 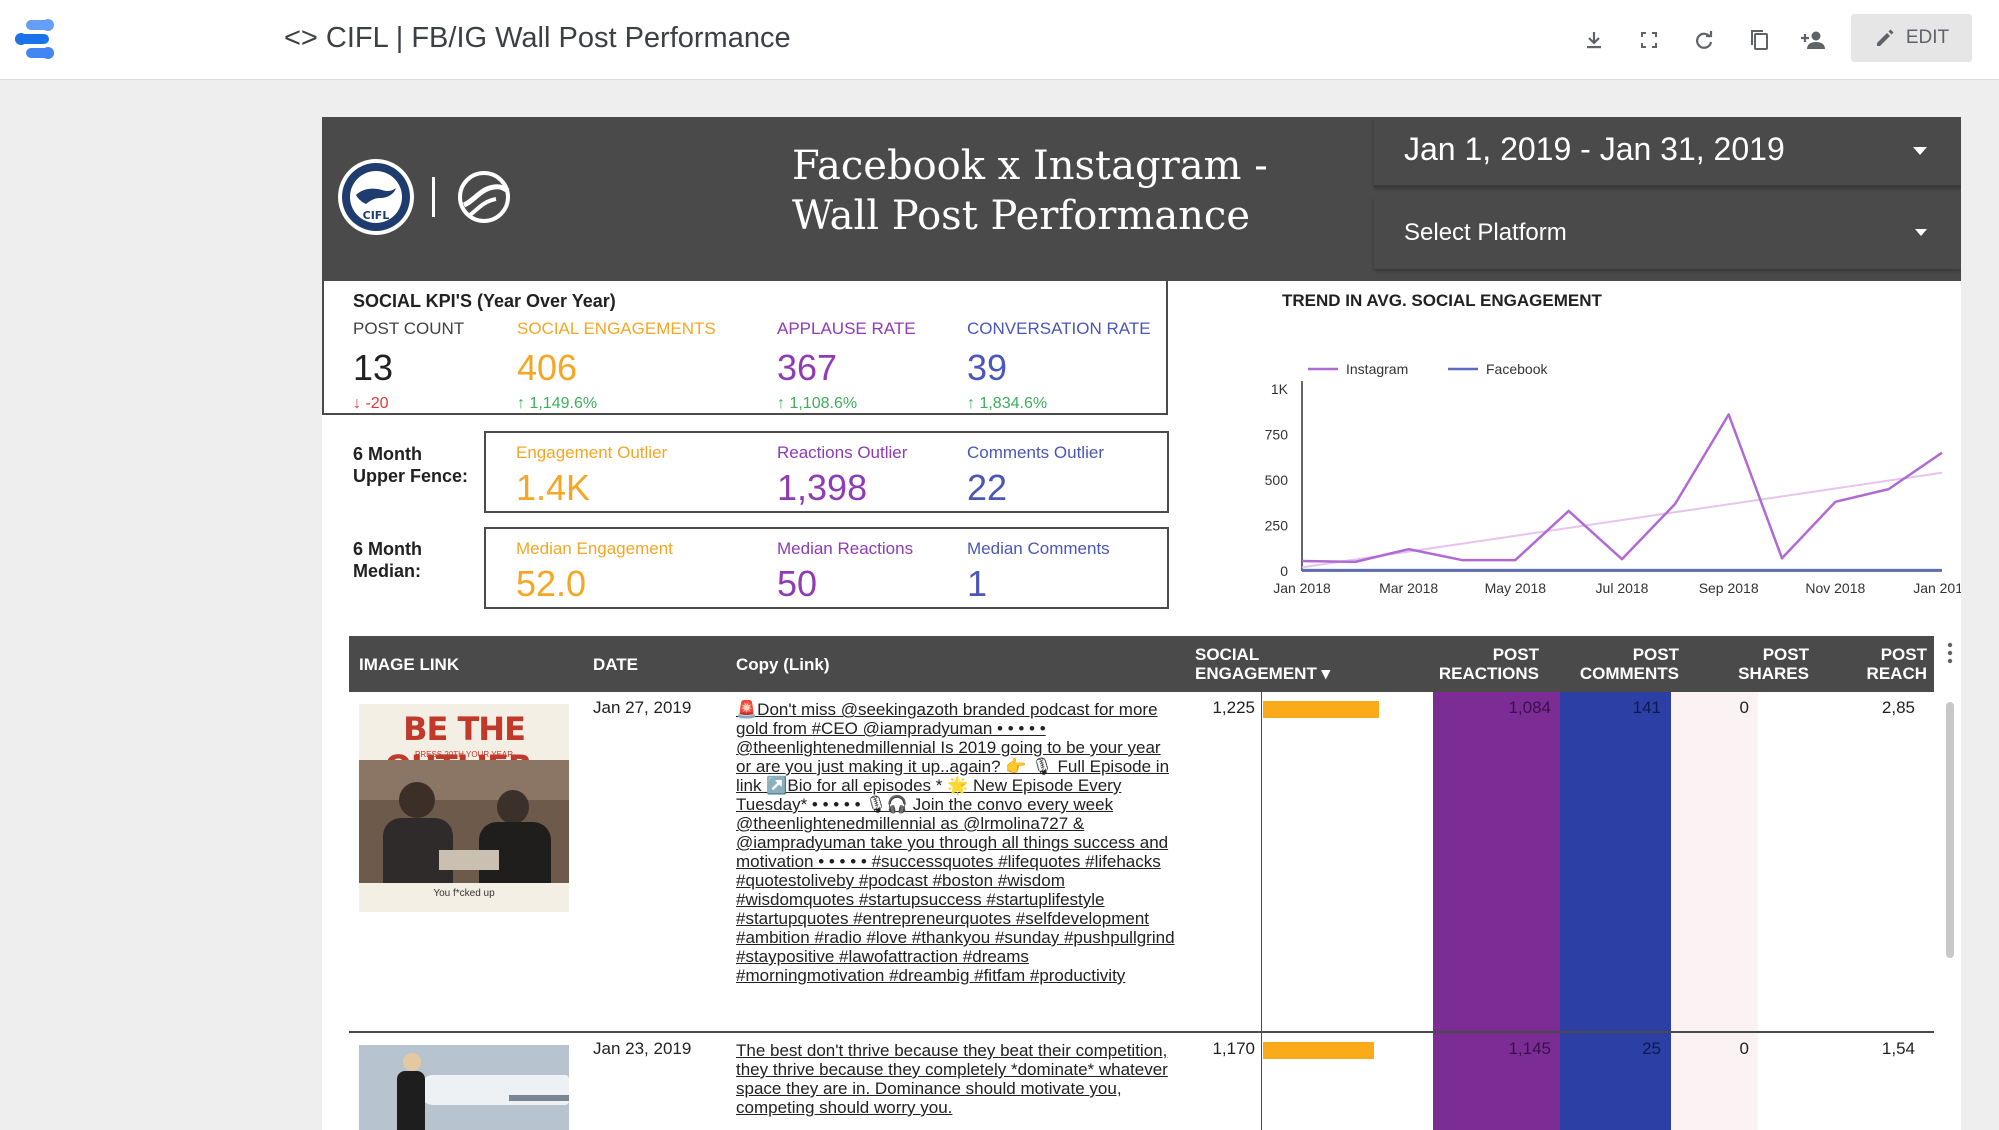 What do you see at coordinates (1485, 232) in the screenshot?
I see `platform-filter-placeholder: Select Platform` at bounding box center [1485, 232].